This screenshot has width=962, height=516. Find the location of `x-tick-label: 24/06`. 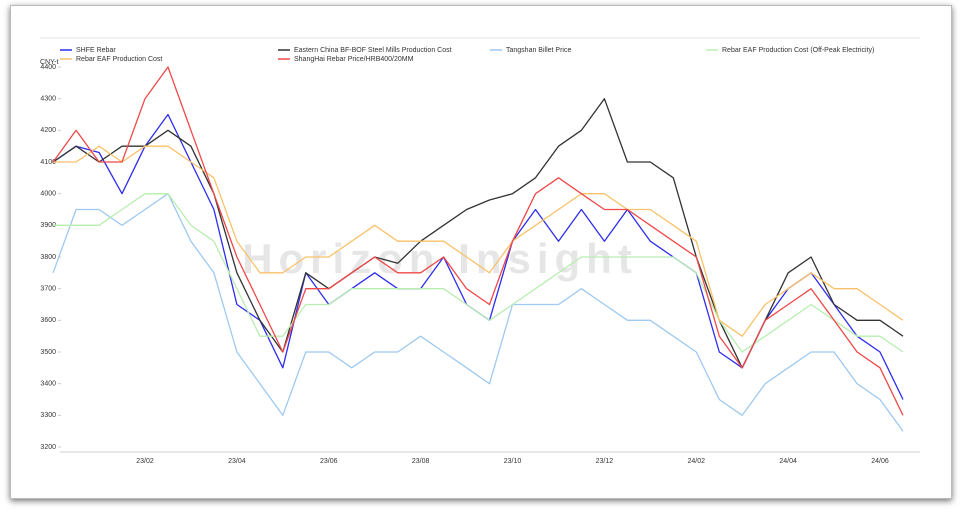

x-tick-label: 24/06 is located at coordinates (880, 461).